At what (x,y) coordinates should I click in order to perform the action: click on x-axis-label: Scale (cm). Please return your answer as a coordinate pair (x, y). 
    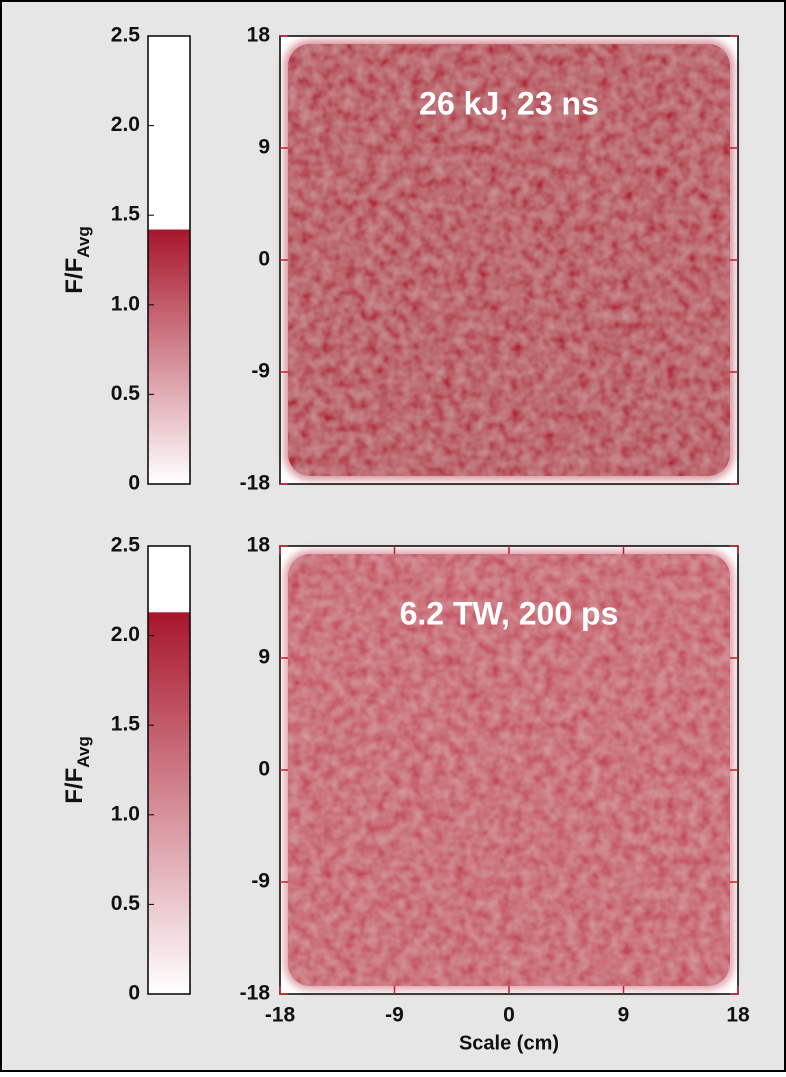
    Looking at the image, I should click on (509, 1043).